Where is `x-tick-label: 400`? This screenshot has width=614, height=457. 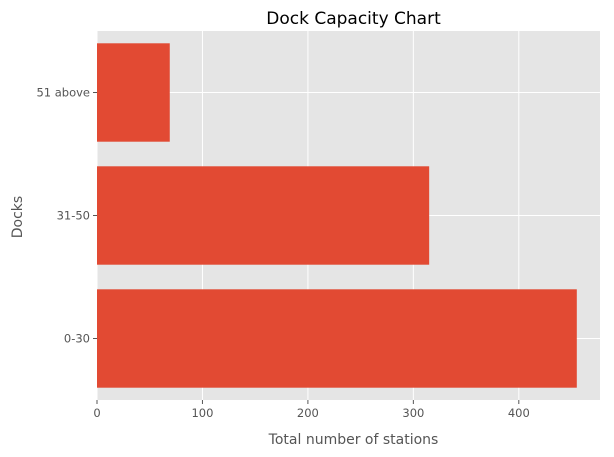
x-tick-label: 400 is located at coordinates (519, 413).